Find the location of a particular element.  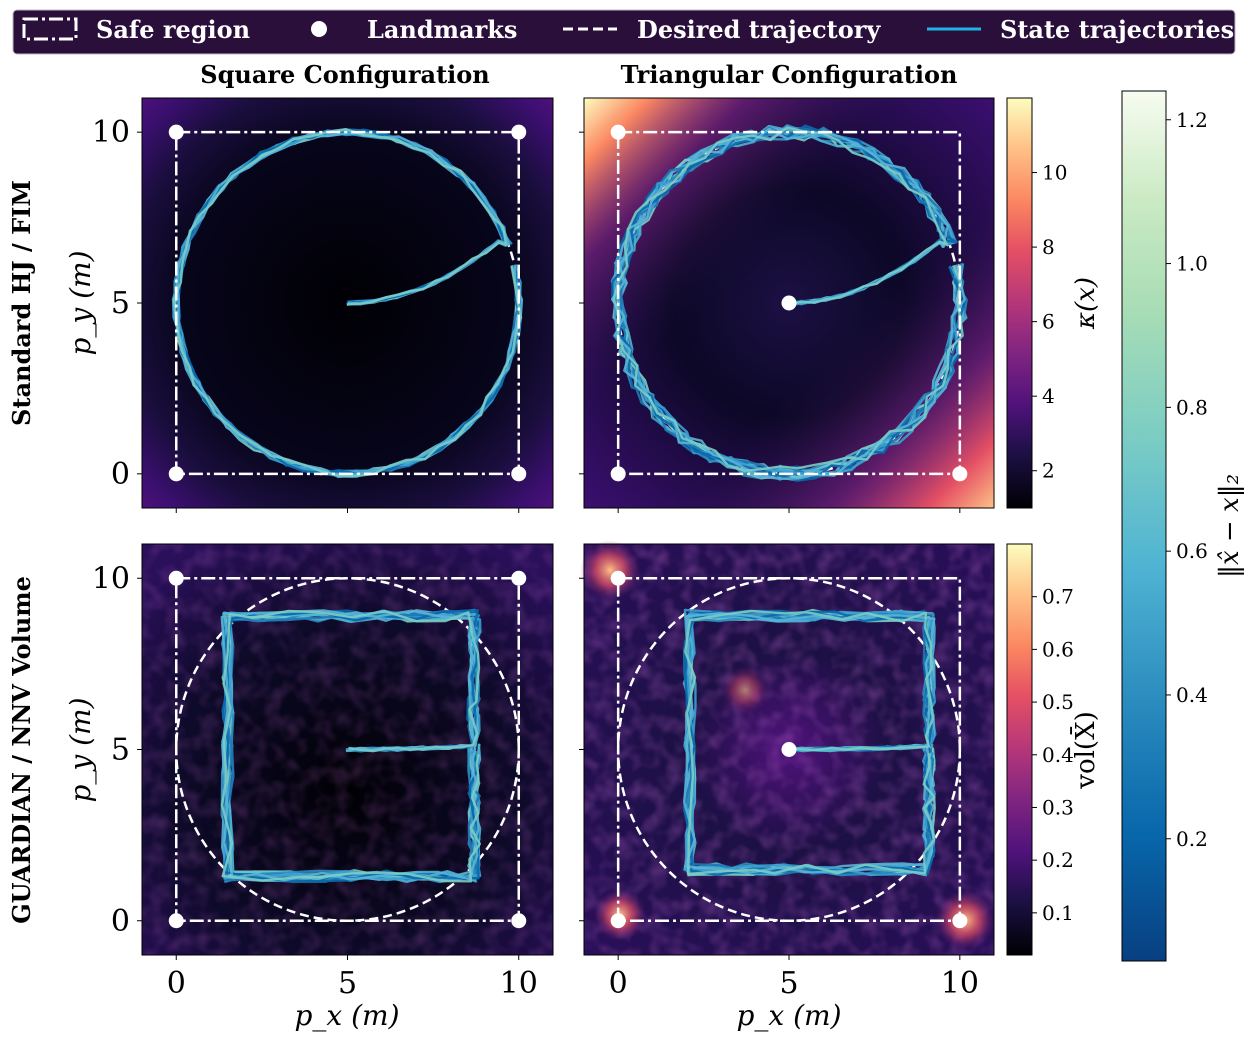

colorbar-error-label: ‖x̂ − x‖₂ is located at coordinates (1230, 526).